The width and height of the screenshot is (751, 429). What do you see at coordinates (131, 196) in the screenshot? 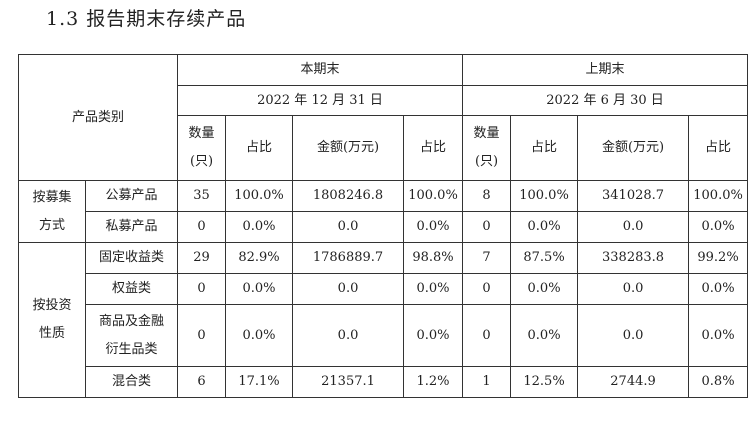
I see `category-cell: 公募产品` at bounding box center [131, 196].